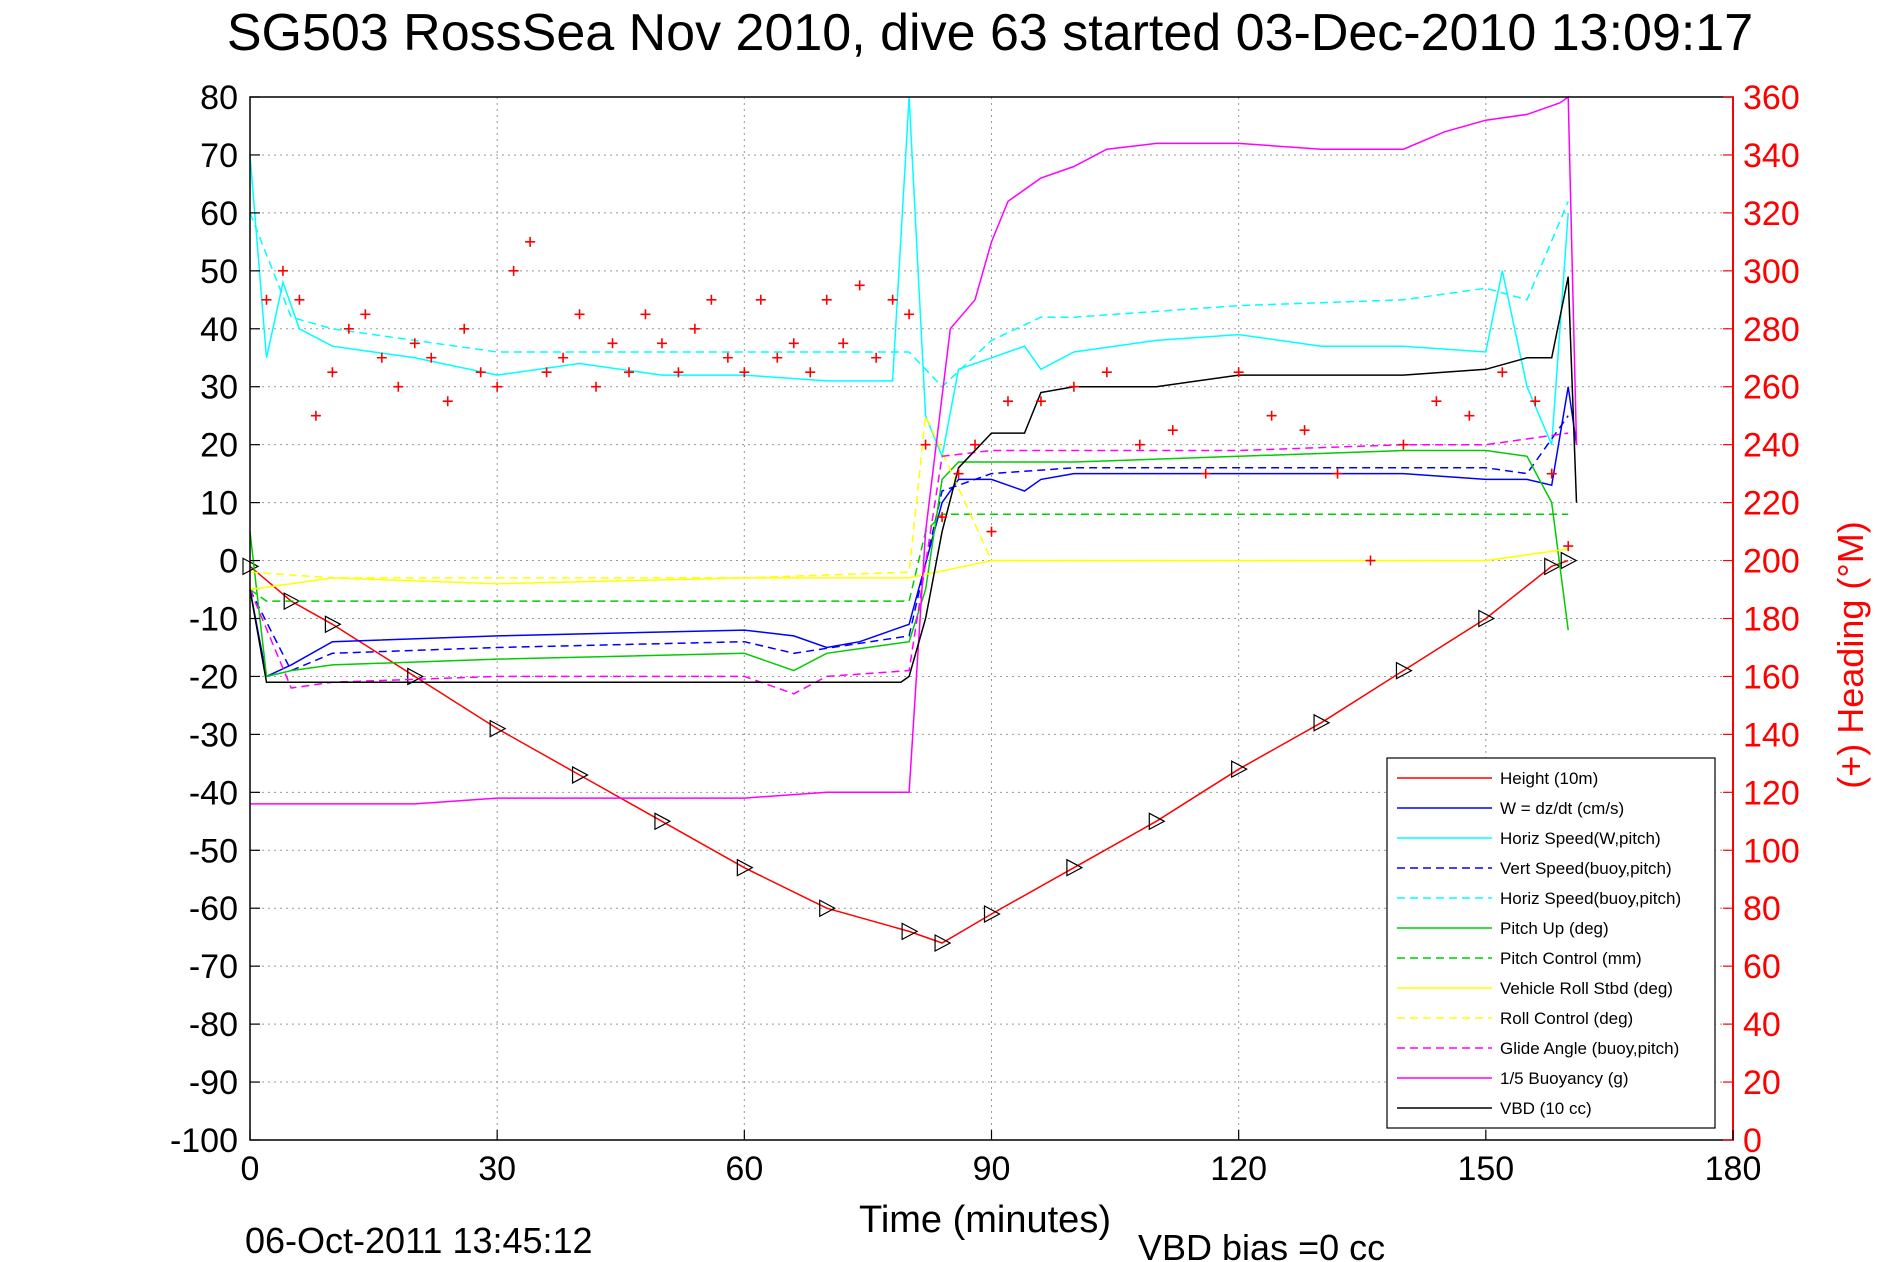 This screenshot has width=1891, height=1262. I want to click on right-tick-label: 140, so click(1771, 735).